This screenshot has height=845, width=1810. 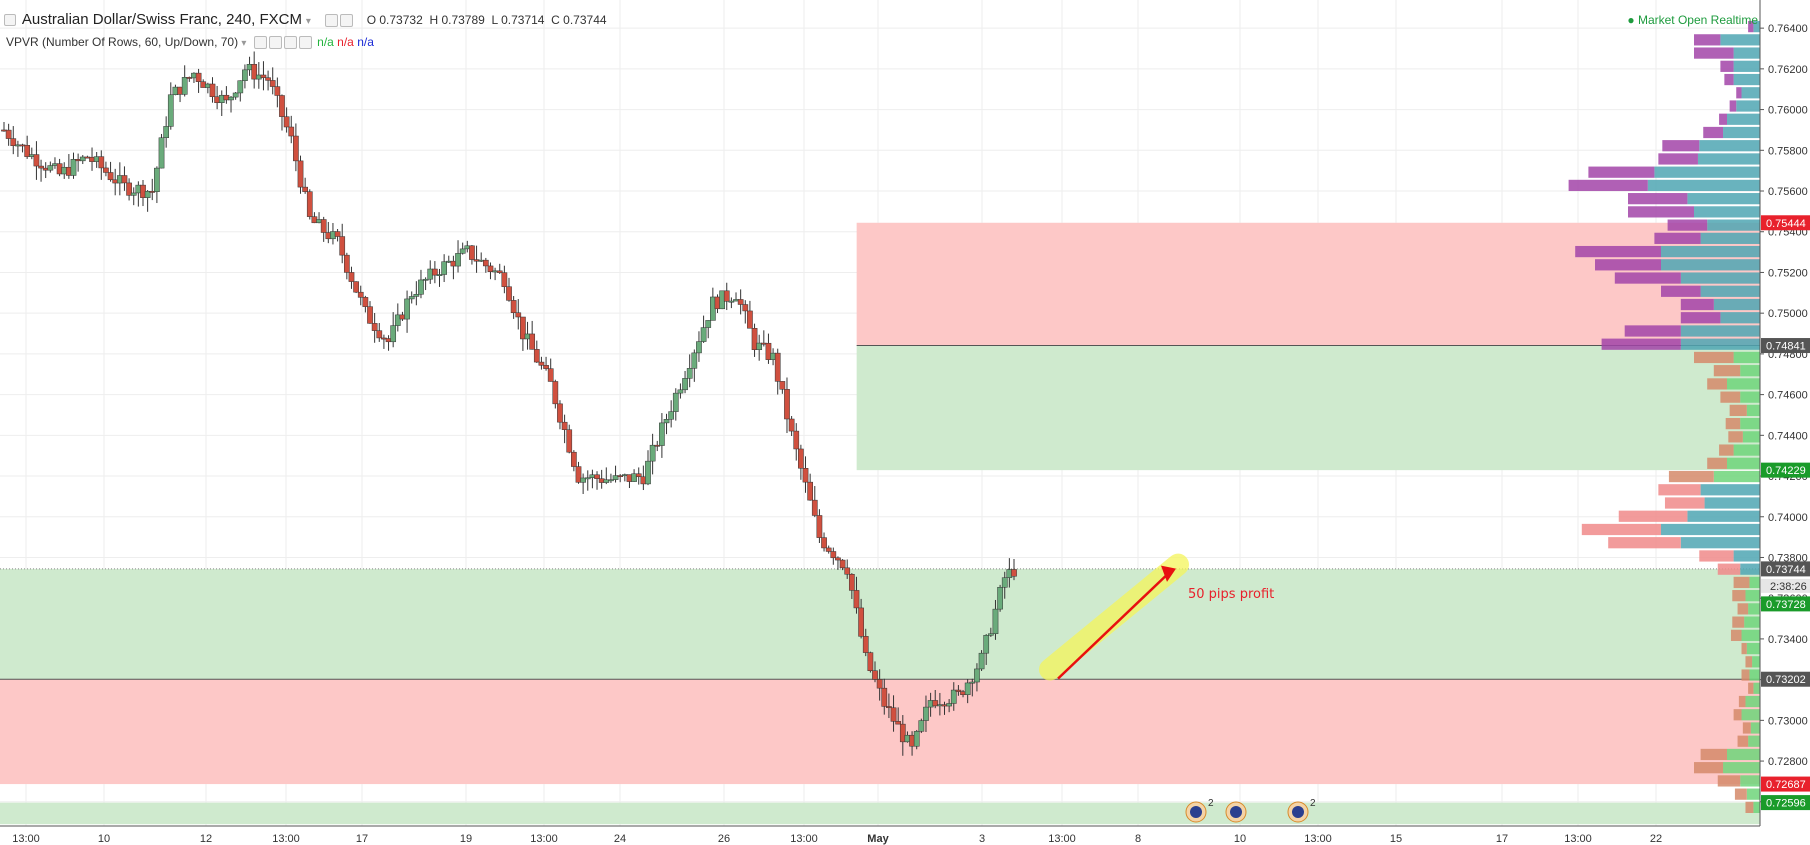 What do you see at coordinates (1786, 570) in the screenshot?
I see `price-badge-label: 0.73744` at bounding box center [1786, 570].